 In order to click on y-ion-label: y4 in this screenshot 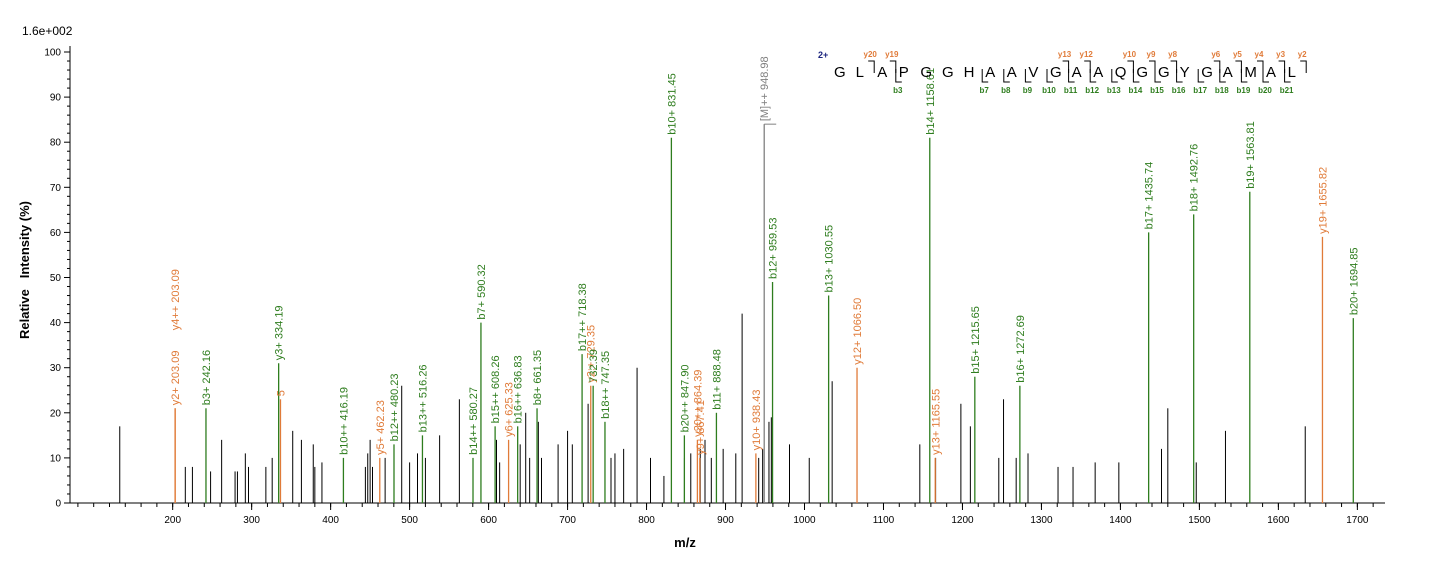, I will do `click(1259, 54)`.